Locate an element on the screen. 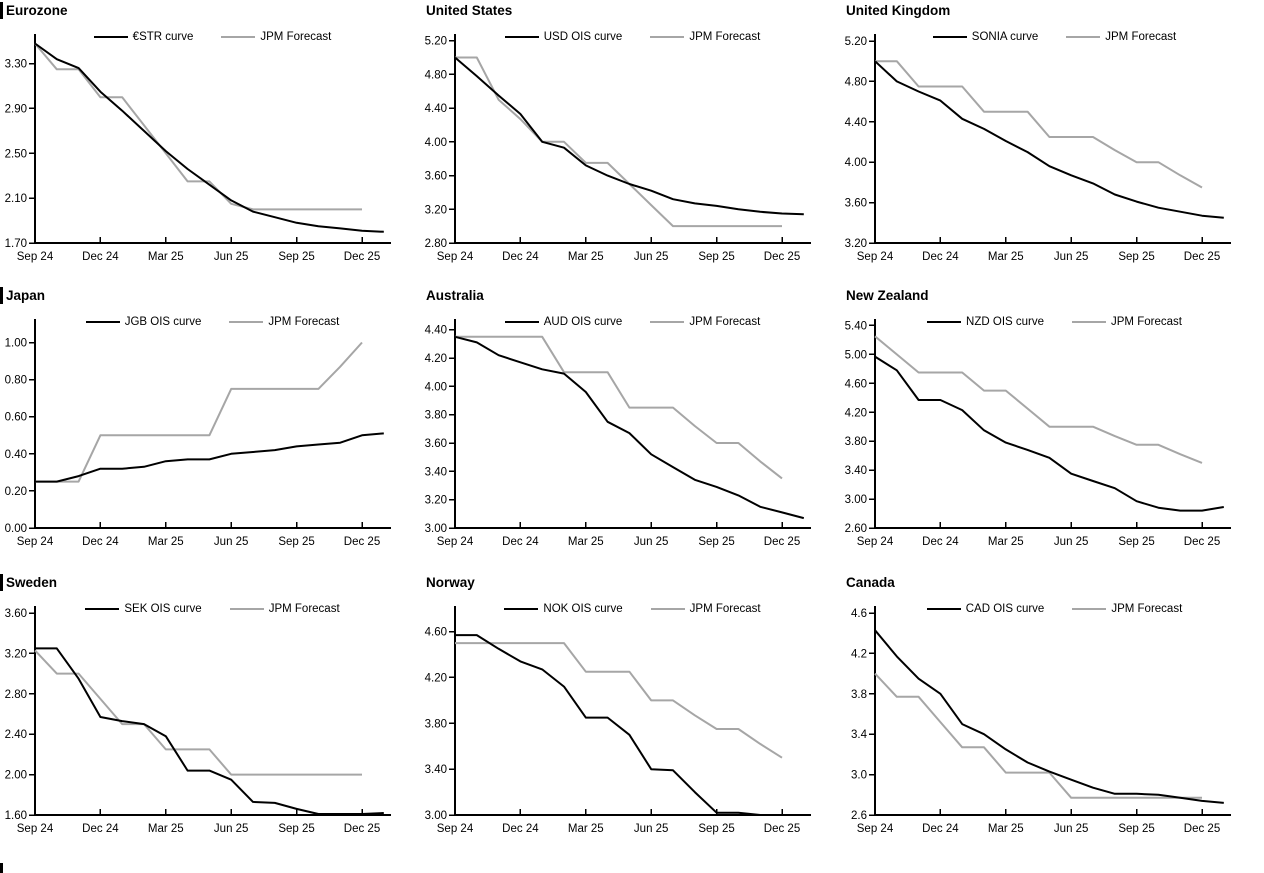 The height and width of the screenshot is (873, 1264). chart-title: United Kingdom is located at coordinates (898, 10).